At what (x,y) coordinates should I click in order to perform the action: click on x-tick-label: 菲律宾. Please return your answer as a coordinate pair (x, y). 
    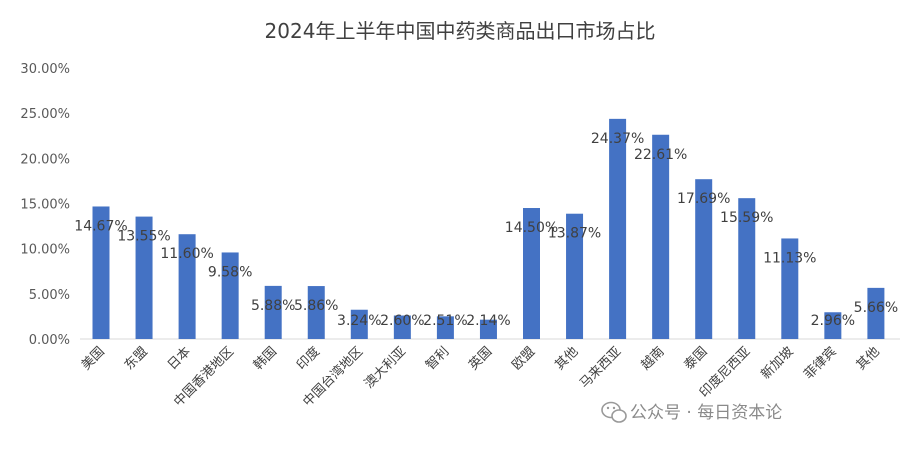
    Looking at the image, I should click on (820, 363).